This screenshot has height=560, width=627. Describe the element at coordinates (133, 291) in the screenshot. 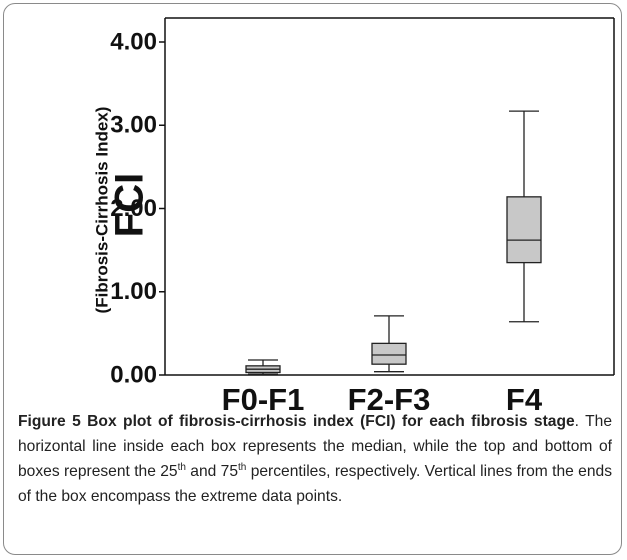

I see `y-tick-label: 1.00` at that location.